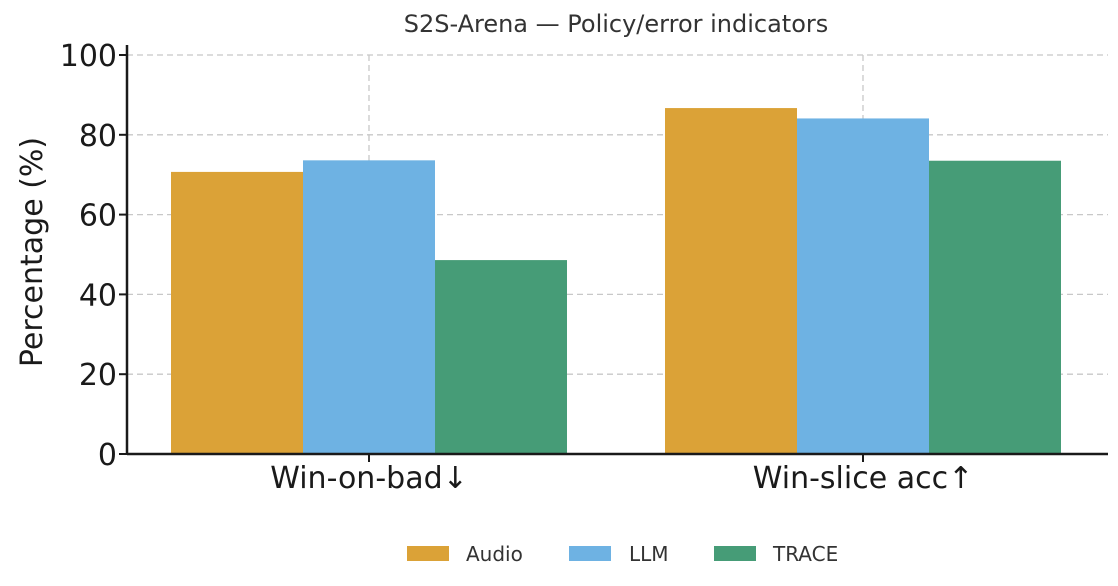 This screenshot has width=1118, height=586. Describe the element at coordinates (494, 554) in the screenshot. I see `legend-label: Audio` at that location.